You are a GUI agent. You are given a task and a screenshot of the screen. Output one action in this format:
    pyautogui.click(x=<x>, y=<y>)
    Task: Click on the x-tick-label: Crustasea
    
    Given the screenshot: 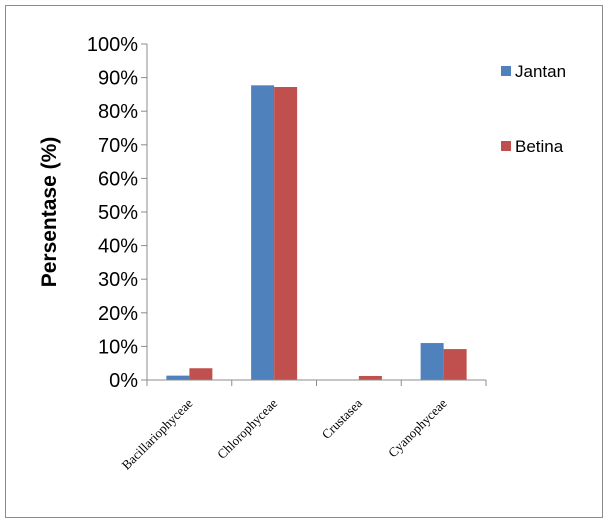 What is the action you would take?
    pyautogui.click(x=342, y=418)
    